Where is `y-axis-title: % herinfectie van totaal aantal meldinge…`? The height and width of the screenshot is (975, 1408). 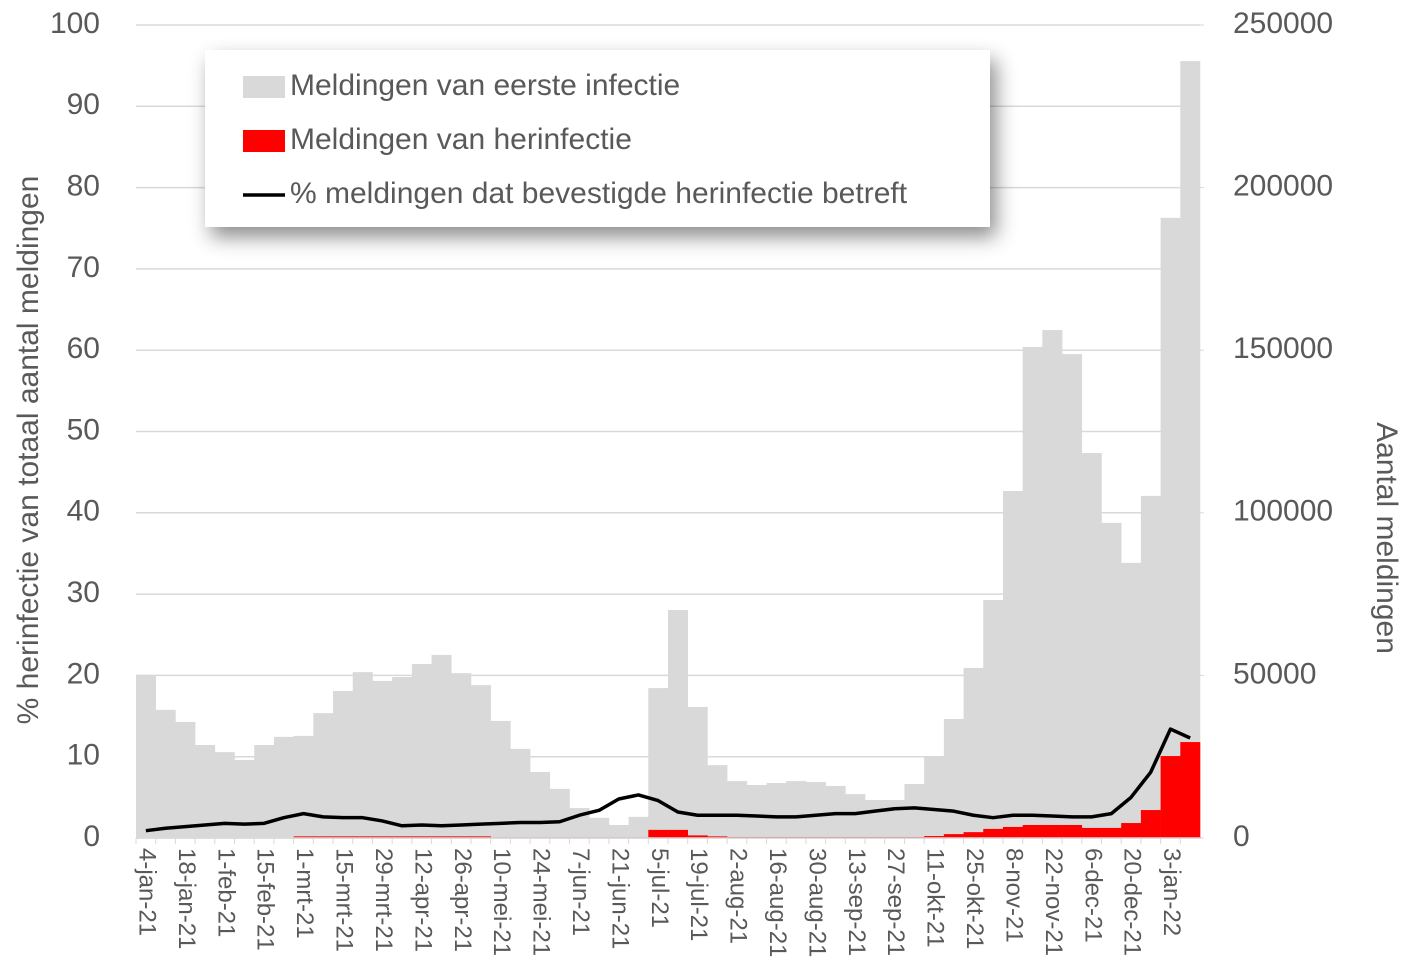 y-axis-title: % herinfectie van totaal aantal meldinge… is located at coordinates (28, 450).